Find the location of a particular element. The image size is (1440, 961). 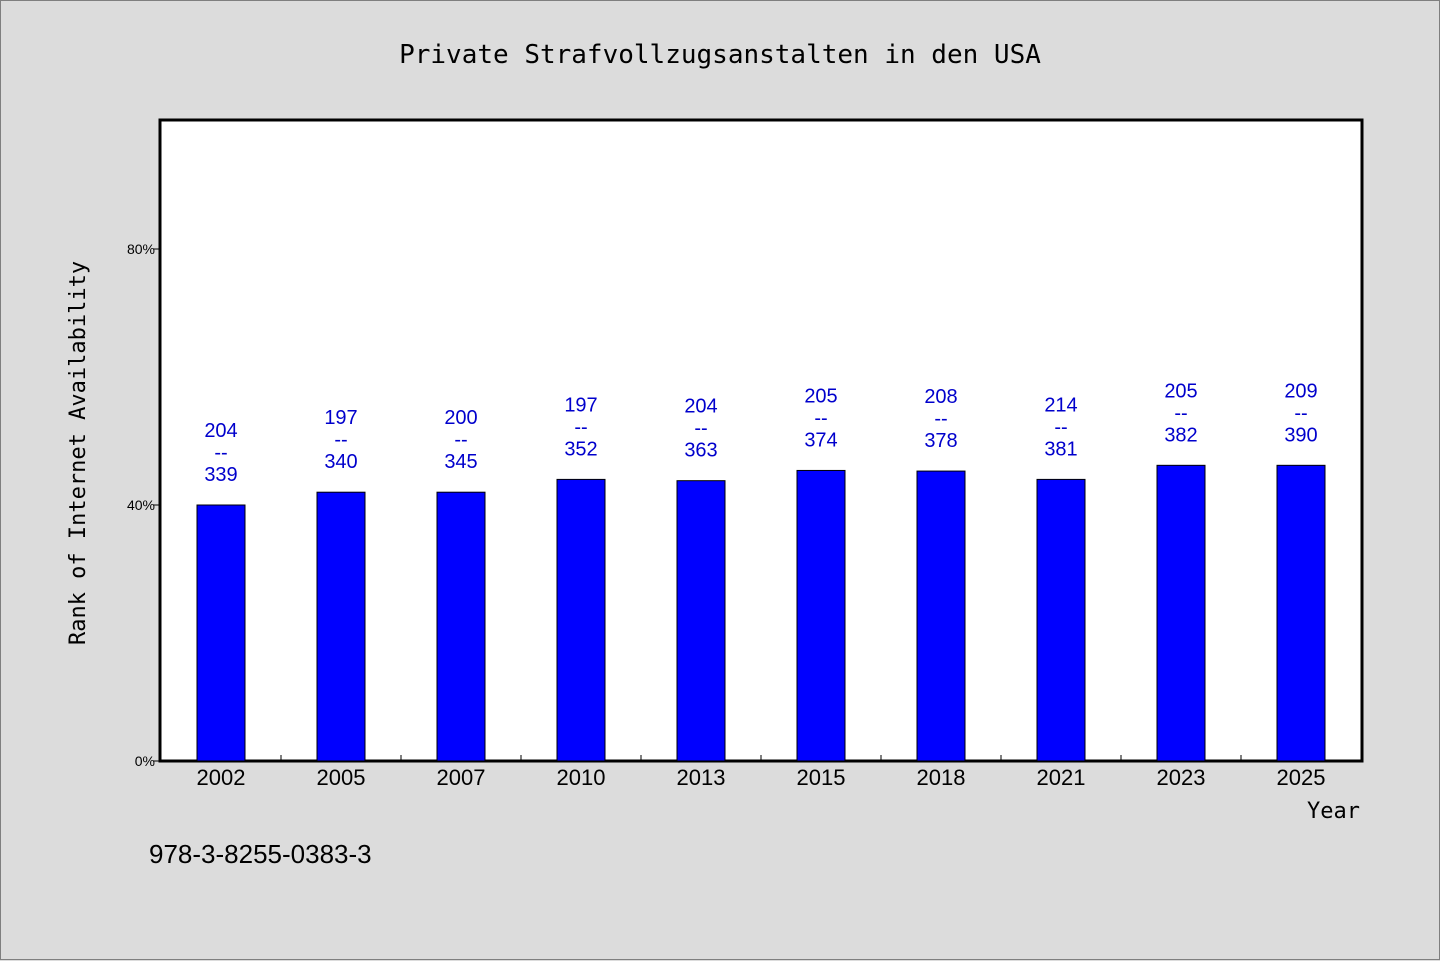

y-tick-label: 80% is located at coordinates (141, 249).